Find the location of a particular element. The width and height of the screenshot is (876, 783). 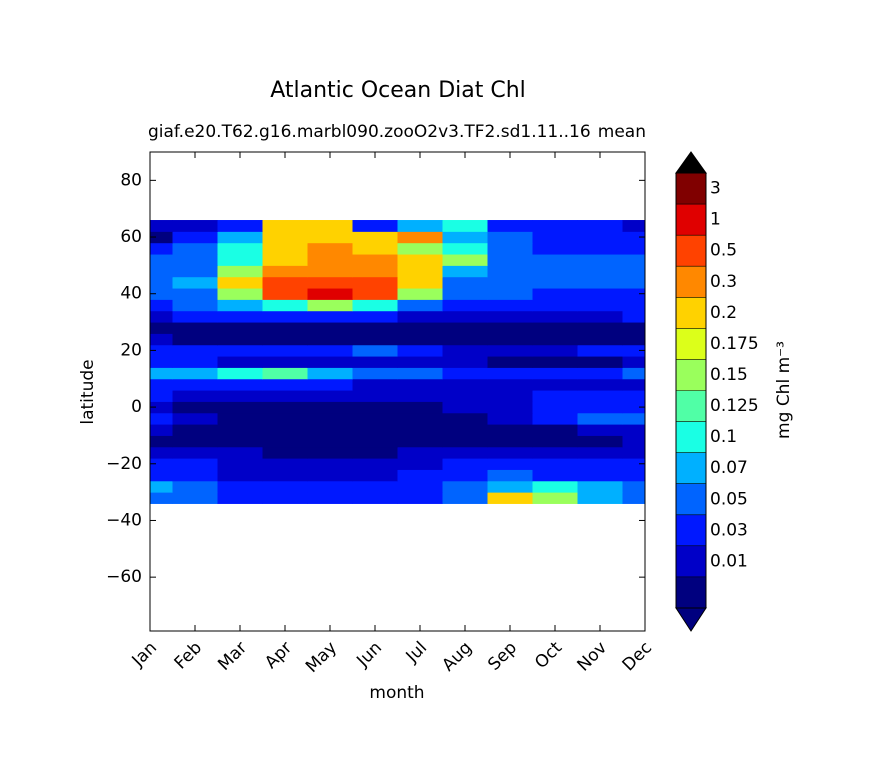

y-tick-label: 60 is located at coordinates (131, 237).